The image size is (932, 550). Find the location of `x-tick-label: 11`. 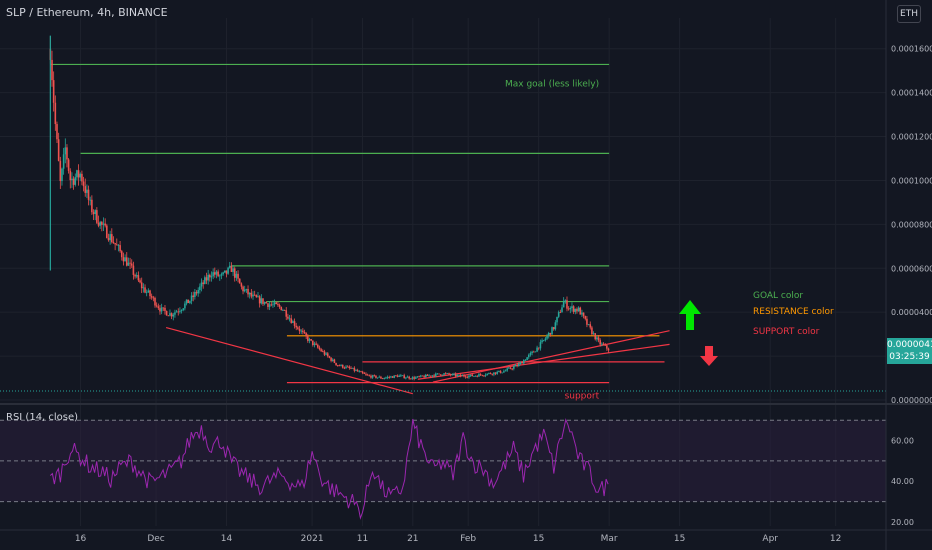

x-tick-label: 11 is located at coordinates (362, 539).